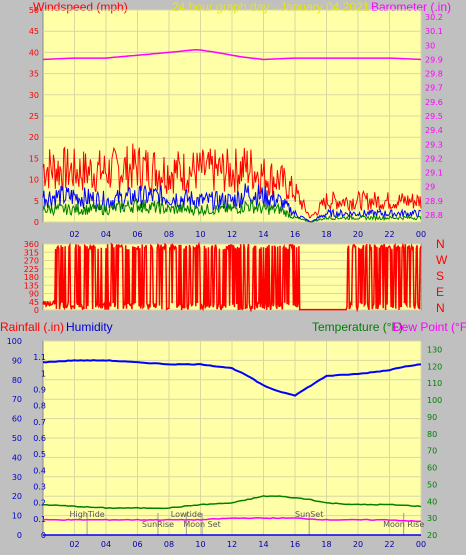 This screenshot has height=555, width=466. I want to click on lower-x-tick-label: 22, so click(389, 544).